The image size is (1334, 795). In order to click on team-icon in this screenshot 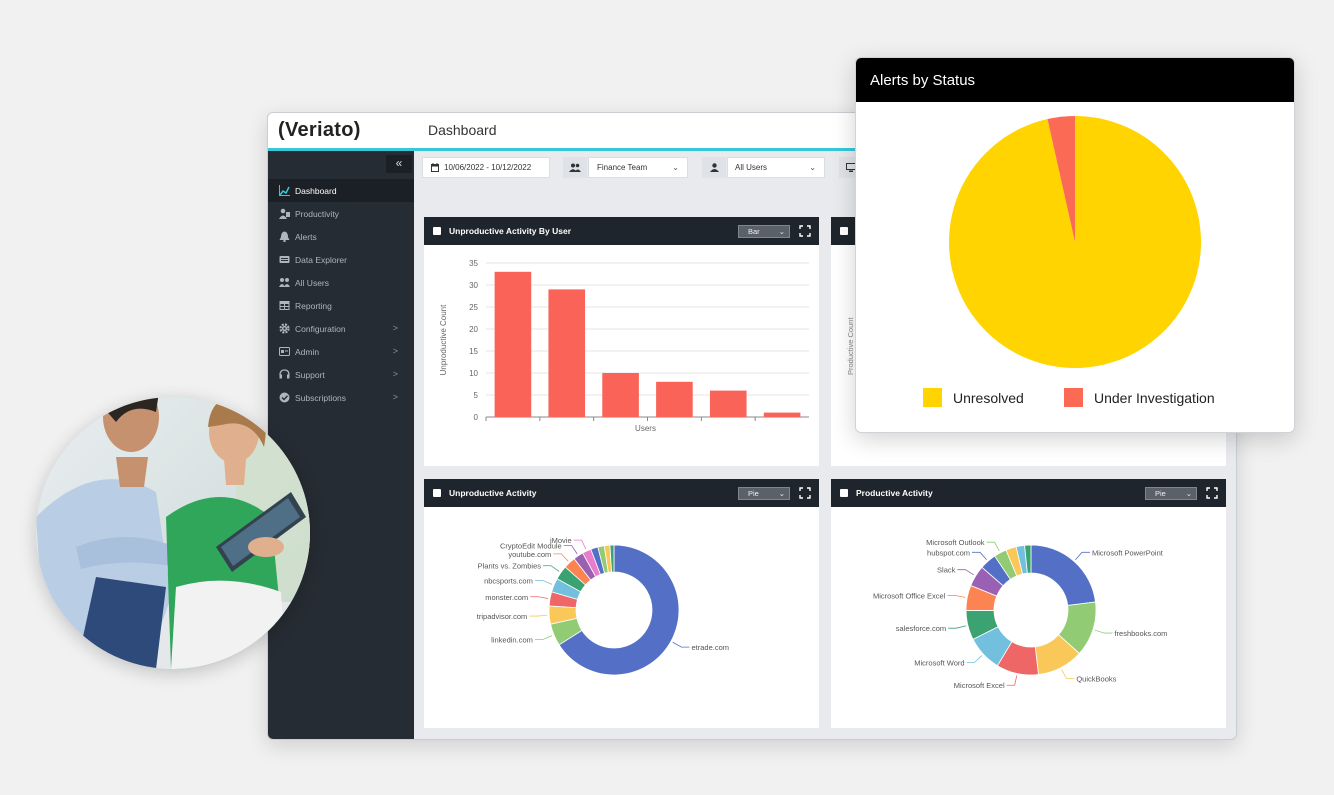, I will do `click(575, 167)`.